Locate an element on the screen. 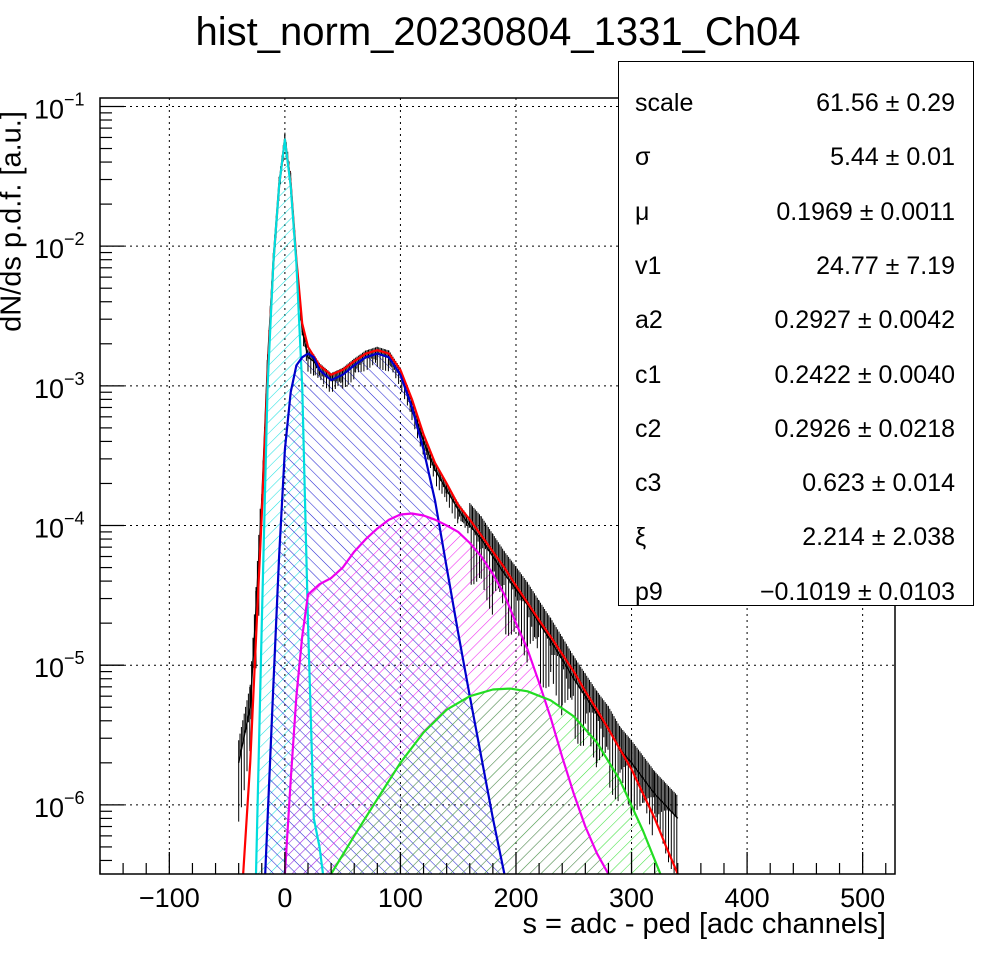 The height and width of the screenshot is (972, 996). stats-param-name: c1 is located at coordinates (648, 374).